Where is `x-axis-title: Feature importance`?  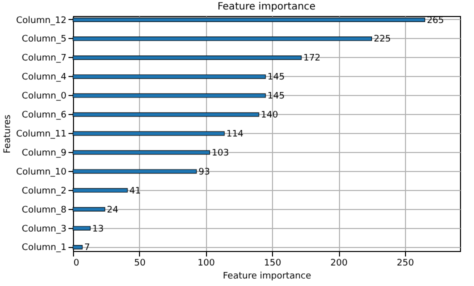 x-axis-title: Feature importance is located at coordinates (267, 277).